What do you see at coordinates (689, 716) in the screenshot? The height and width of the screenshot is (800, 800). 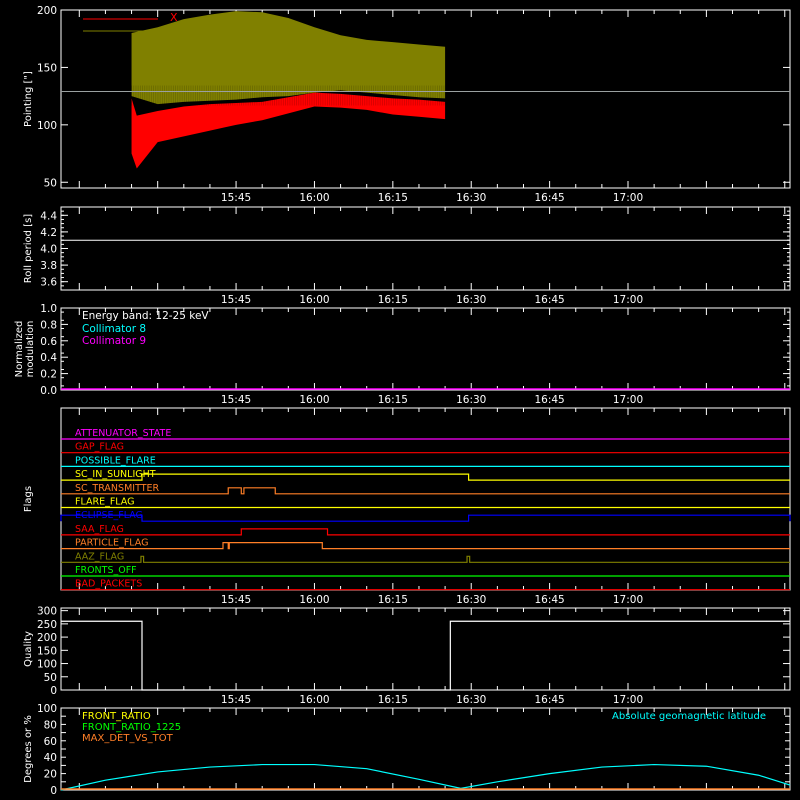 I see `geomagnetic-legend-latitude: Absolute geomagnetic latitude` at bounding box center [689, 716].